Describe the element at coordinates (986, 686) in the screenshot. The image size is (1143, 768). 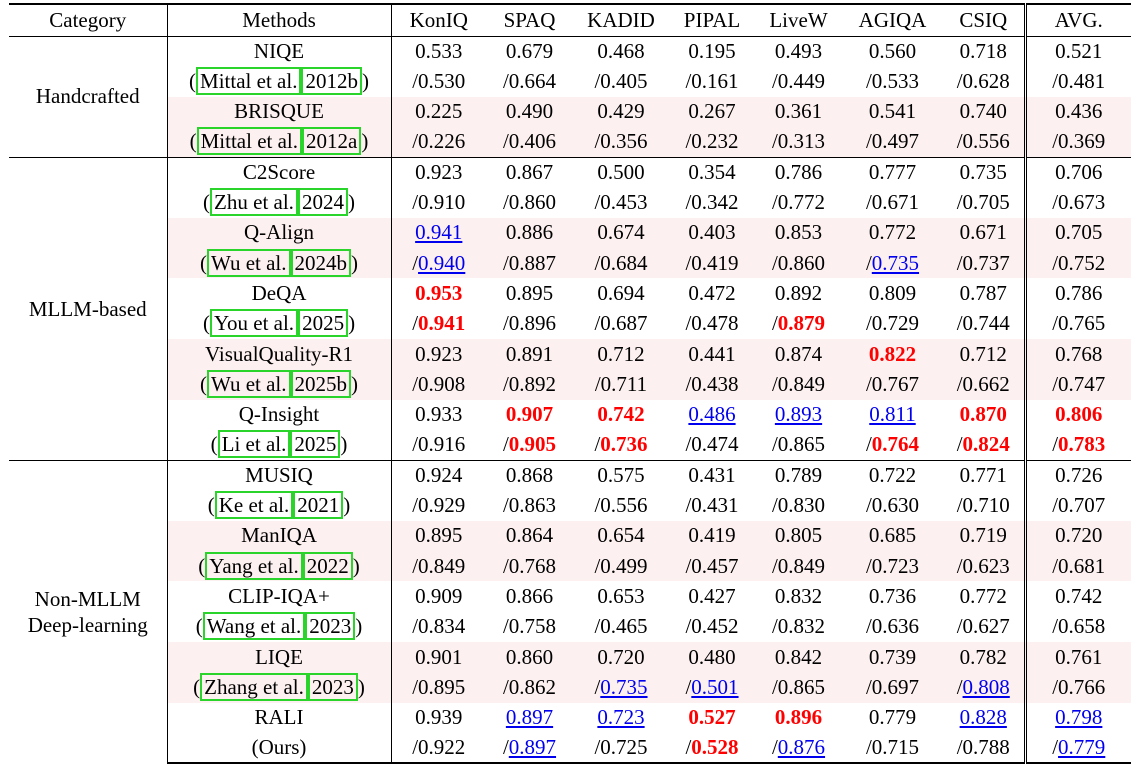
I see `plcc-value: 0.808` at that location.